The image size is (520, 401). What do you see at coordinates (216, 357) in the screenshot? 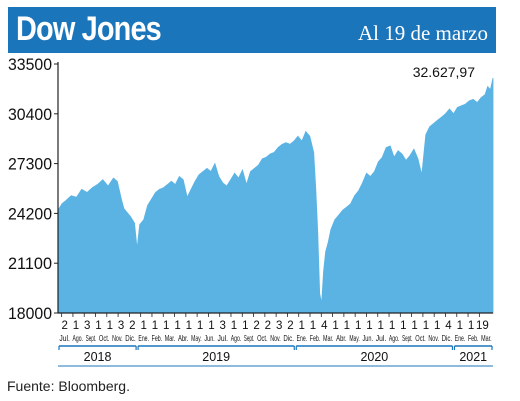
I see `x-year-label: 2019` at bounding box center [216, 357].